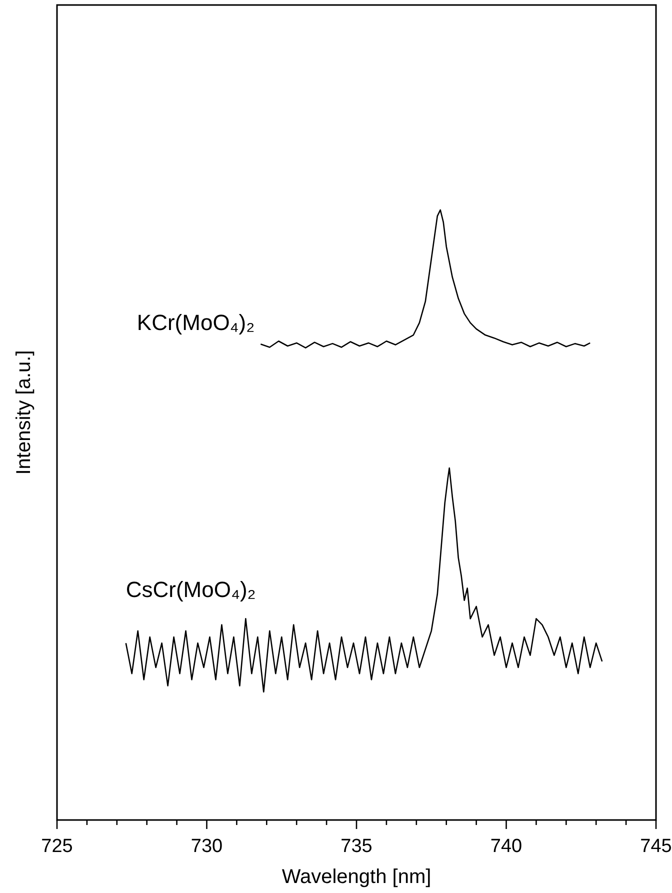 The height and width of the screenshot is (893, 672). Describe the element at coordinates (506, 846) in the screenshot. I see `x-tick-label: 740` at that location.